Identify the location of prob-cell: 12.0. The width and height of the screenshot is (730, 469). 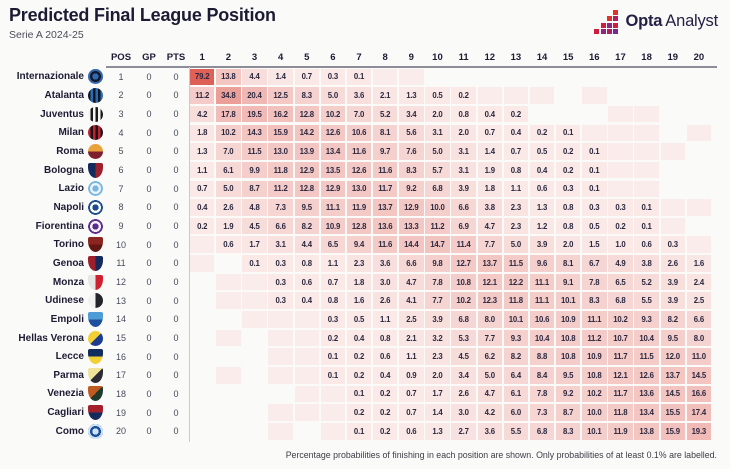
(672, 356).